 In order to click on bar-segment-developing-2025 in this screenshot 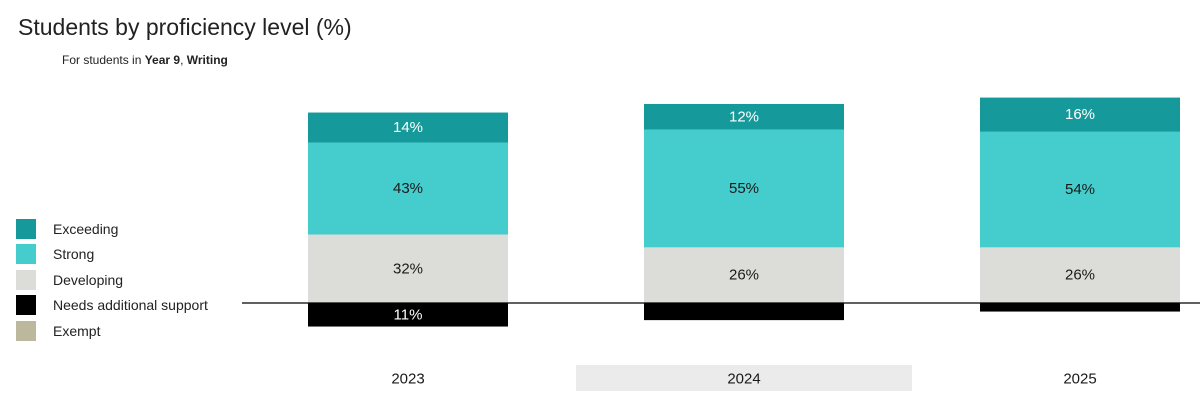, I will do `click(1080, 275)`.